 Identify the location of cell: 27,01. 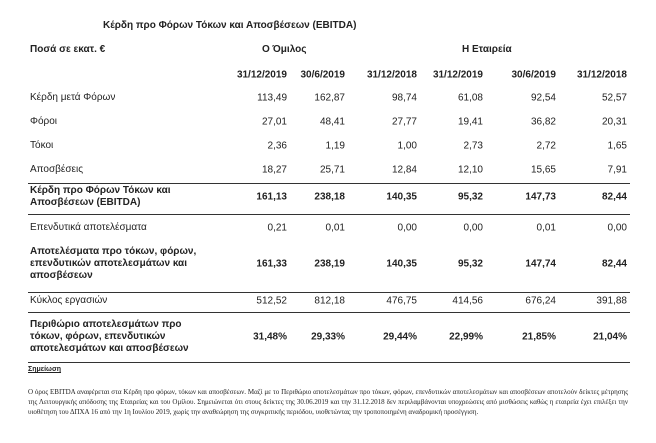
(274, 122).